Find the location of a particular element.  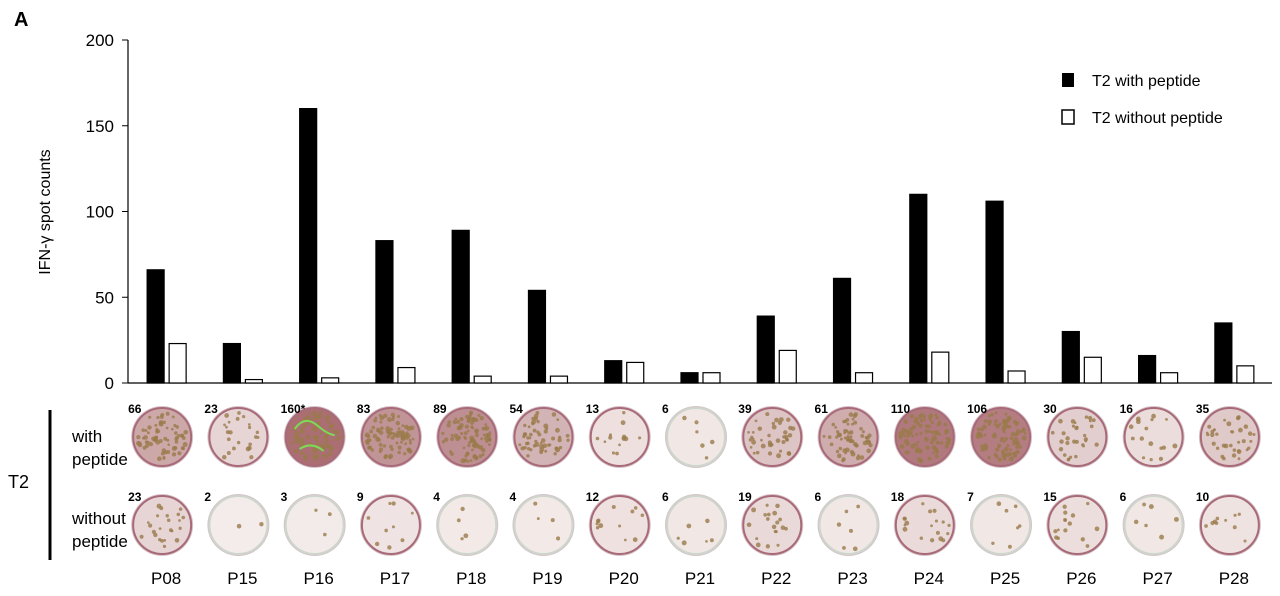

well-count-label: 12 is located at coordinates (593, 497).